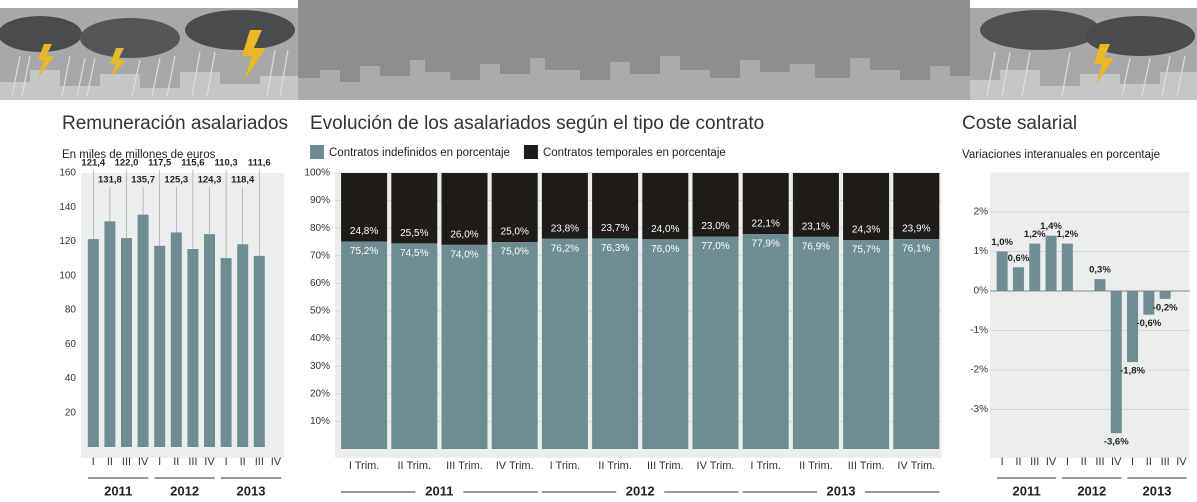 This screenshot has width=1197, height=502. Describe the element at coordinates (414, 253) in the screenshot. I see `value-label: 74,5%` at that location.